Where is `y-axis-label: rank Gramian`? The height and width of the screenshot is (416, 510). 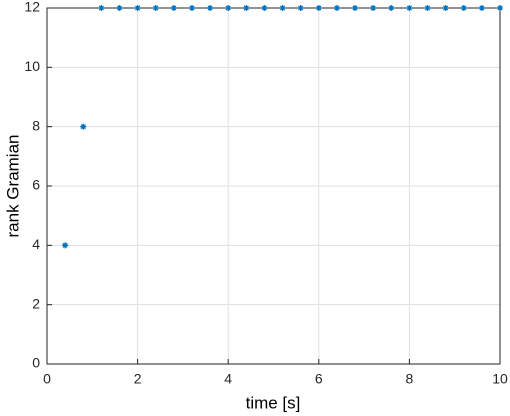 y-axis-label: rank Gramian is located at coordinates (12, 186).